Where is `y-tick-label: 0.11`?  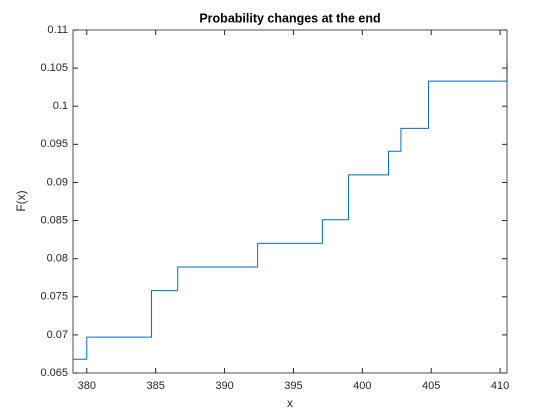 y-tick-label: 0.11 is located at coordinates (57, 30).